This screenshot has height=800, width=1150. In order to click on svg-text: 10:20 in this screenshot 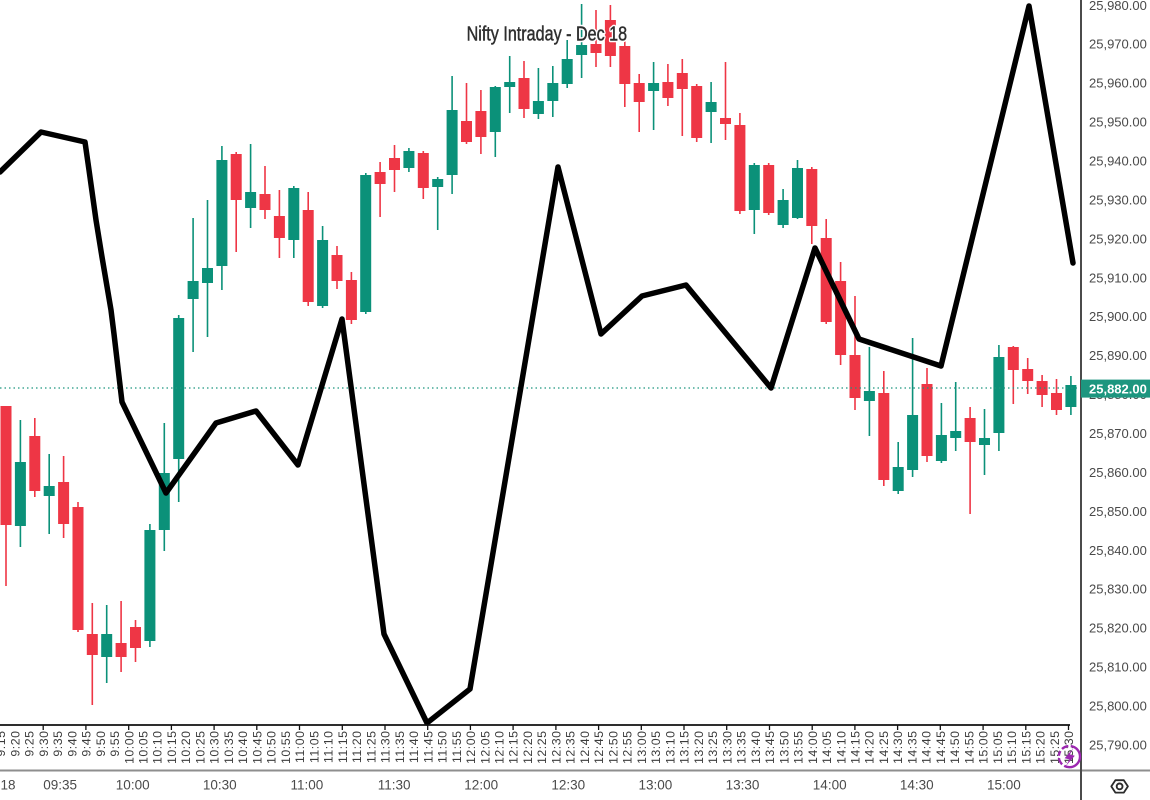, I will do `click(186, 748)`.